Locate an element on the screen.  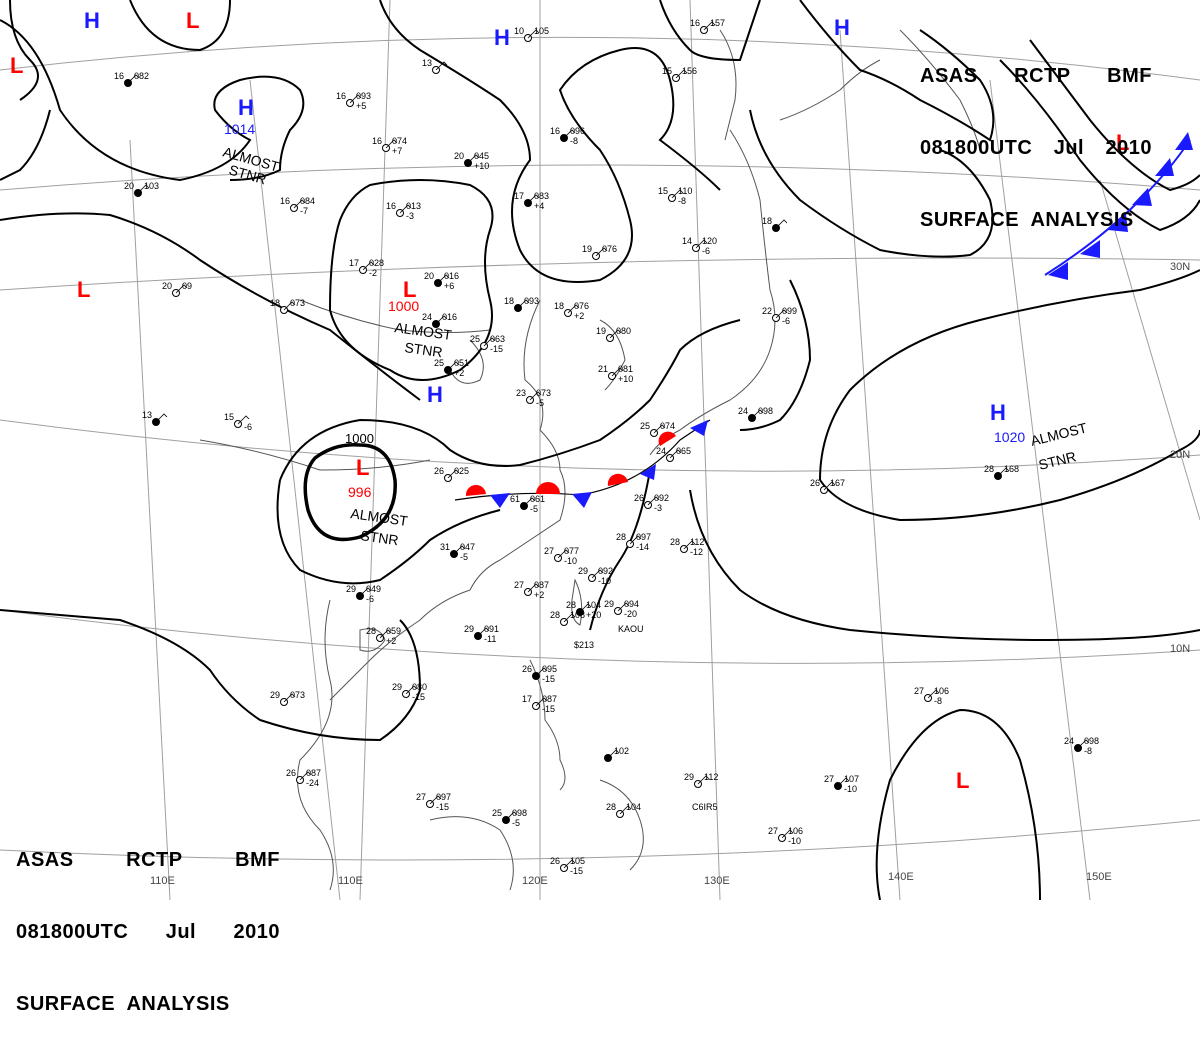
station-tendency: -2 is located at coordinates (373, 273).